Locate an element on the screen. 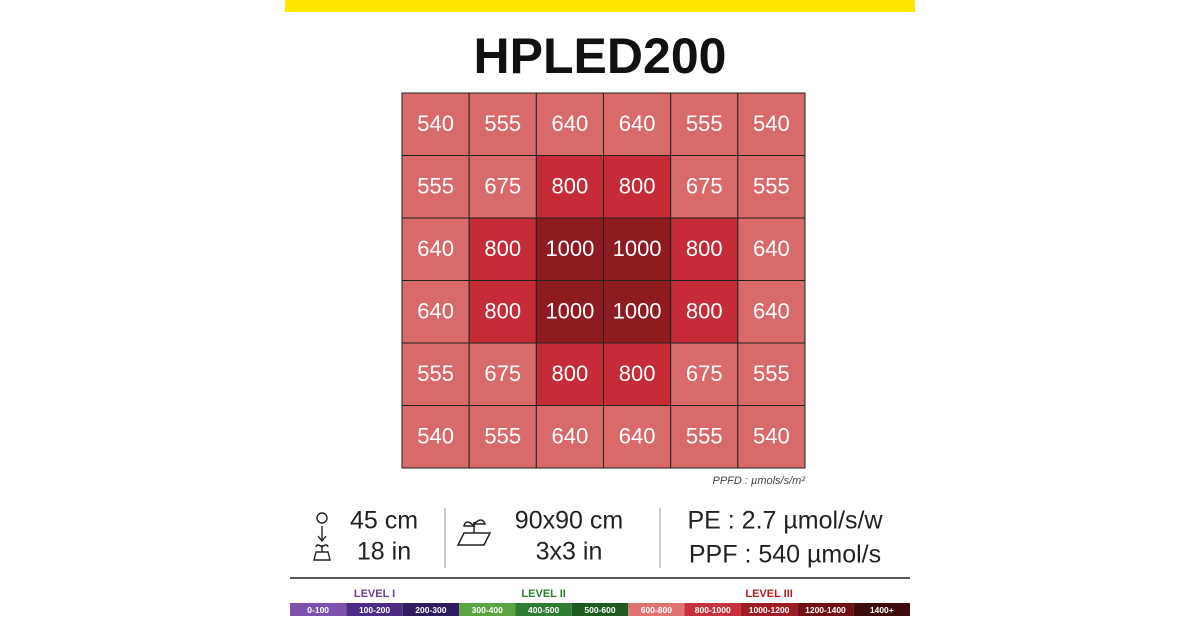 The image size is (1200, 630). area-cm: 90x90 cm is located at coordinates (569, 521).